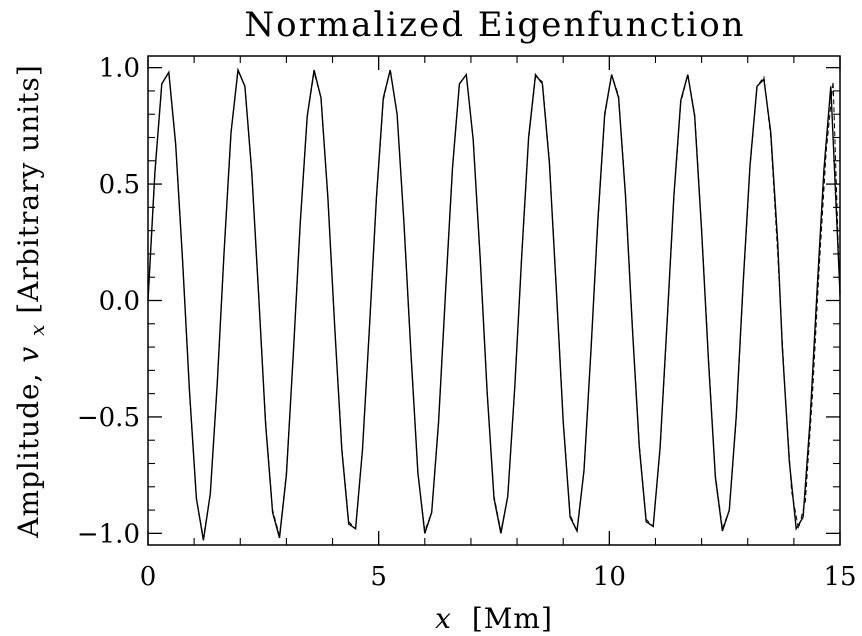  What do you see at coordinates (28, 354) in the screenshot?
I see `y-axis-var: v` at bounding box center [28, 354].